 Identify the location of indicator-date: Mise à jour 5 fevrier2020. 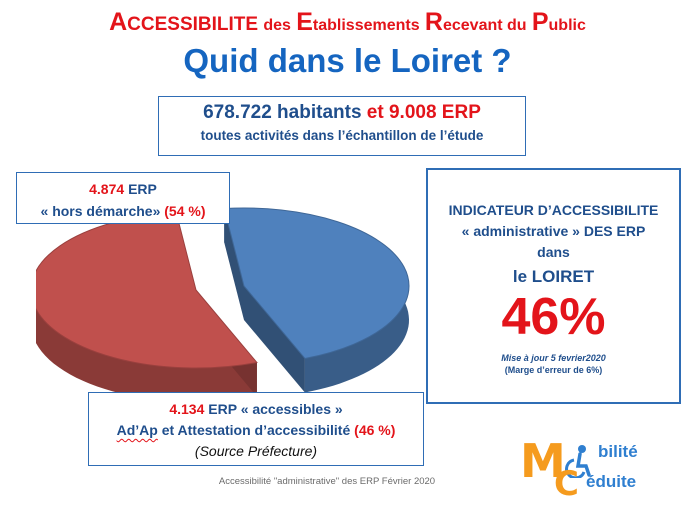
(553, 358).